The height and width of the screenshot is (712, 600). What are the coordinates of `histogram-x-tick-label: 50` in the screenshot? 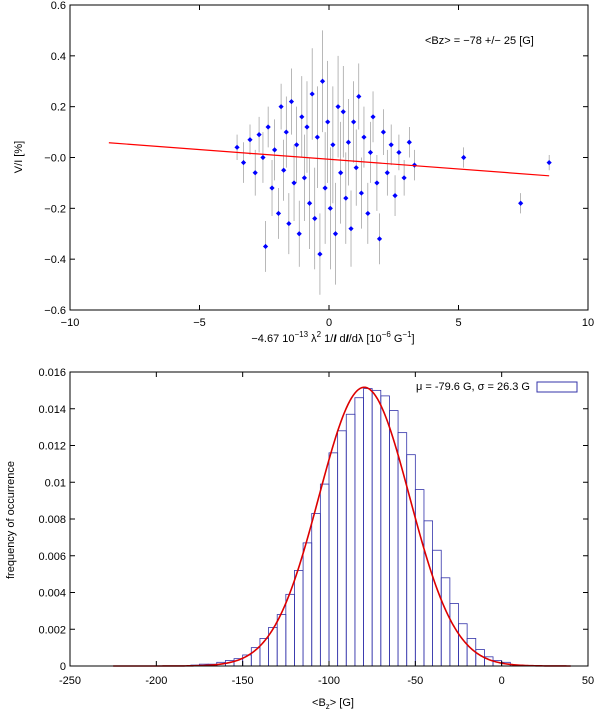 It's located at (588, 681).